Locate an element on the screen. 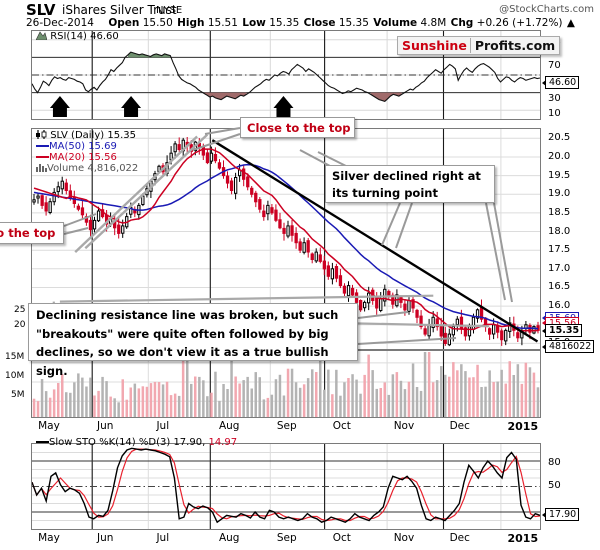 This screenshot has height=550, width=600. volume-ytick-20: 20 is located at coordinates (20, 325).